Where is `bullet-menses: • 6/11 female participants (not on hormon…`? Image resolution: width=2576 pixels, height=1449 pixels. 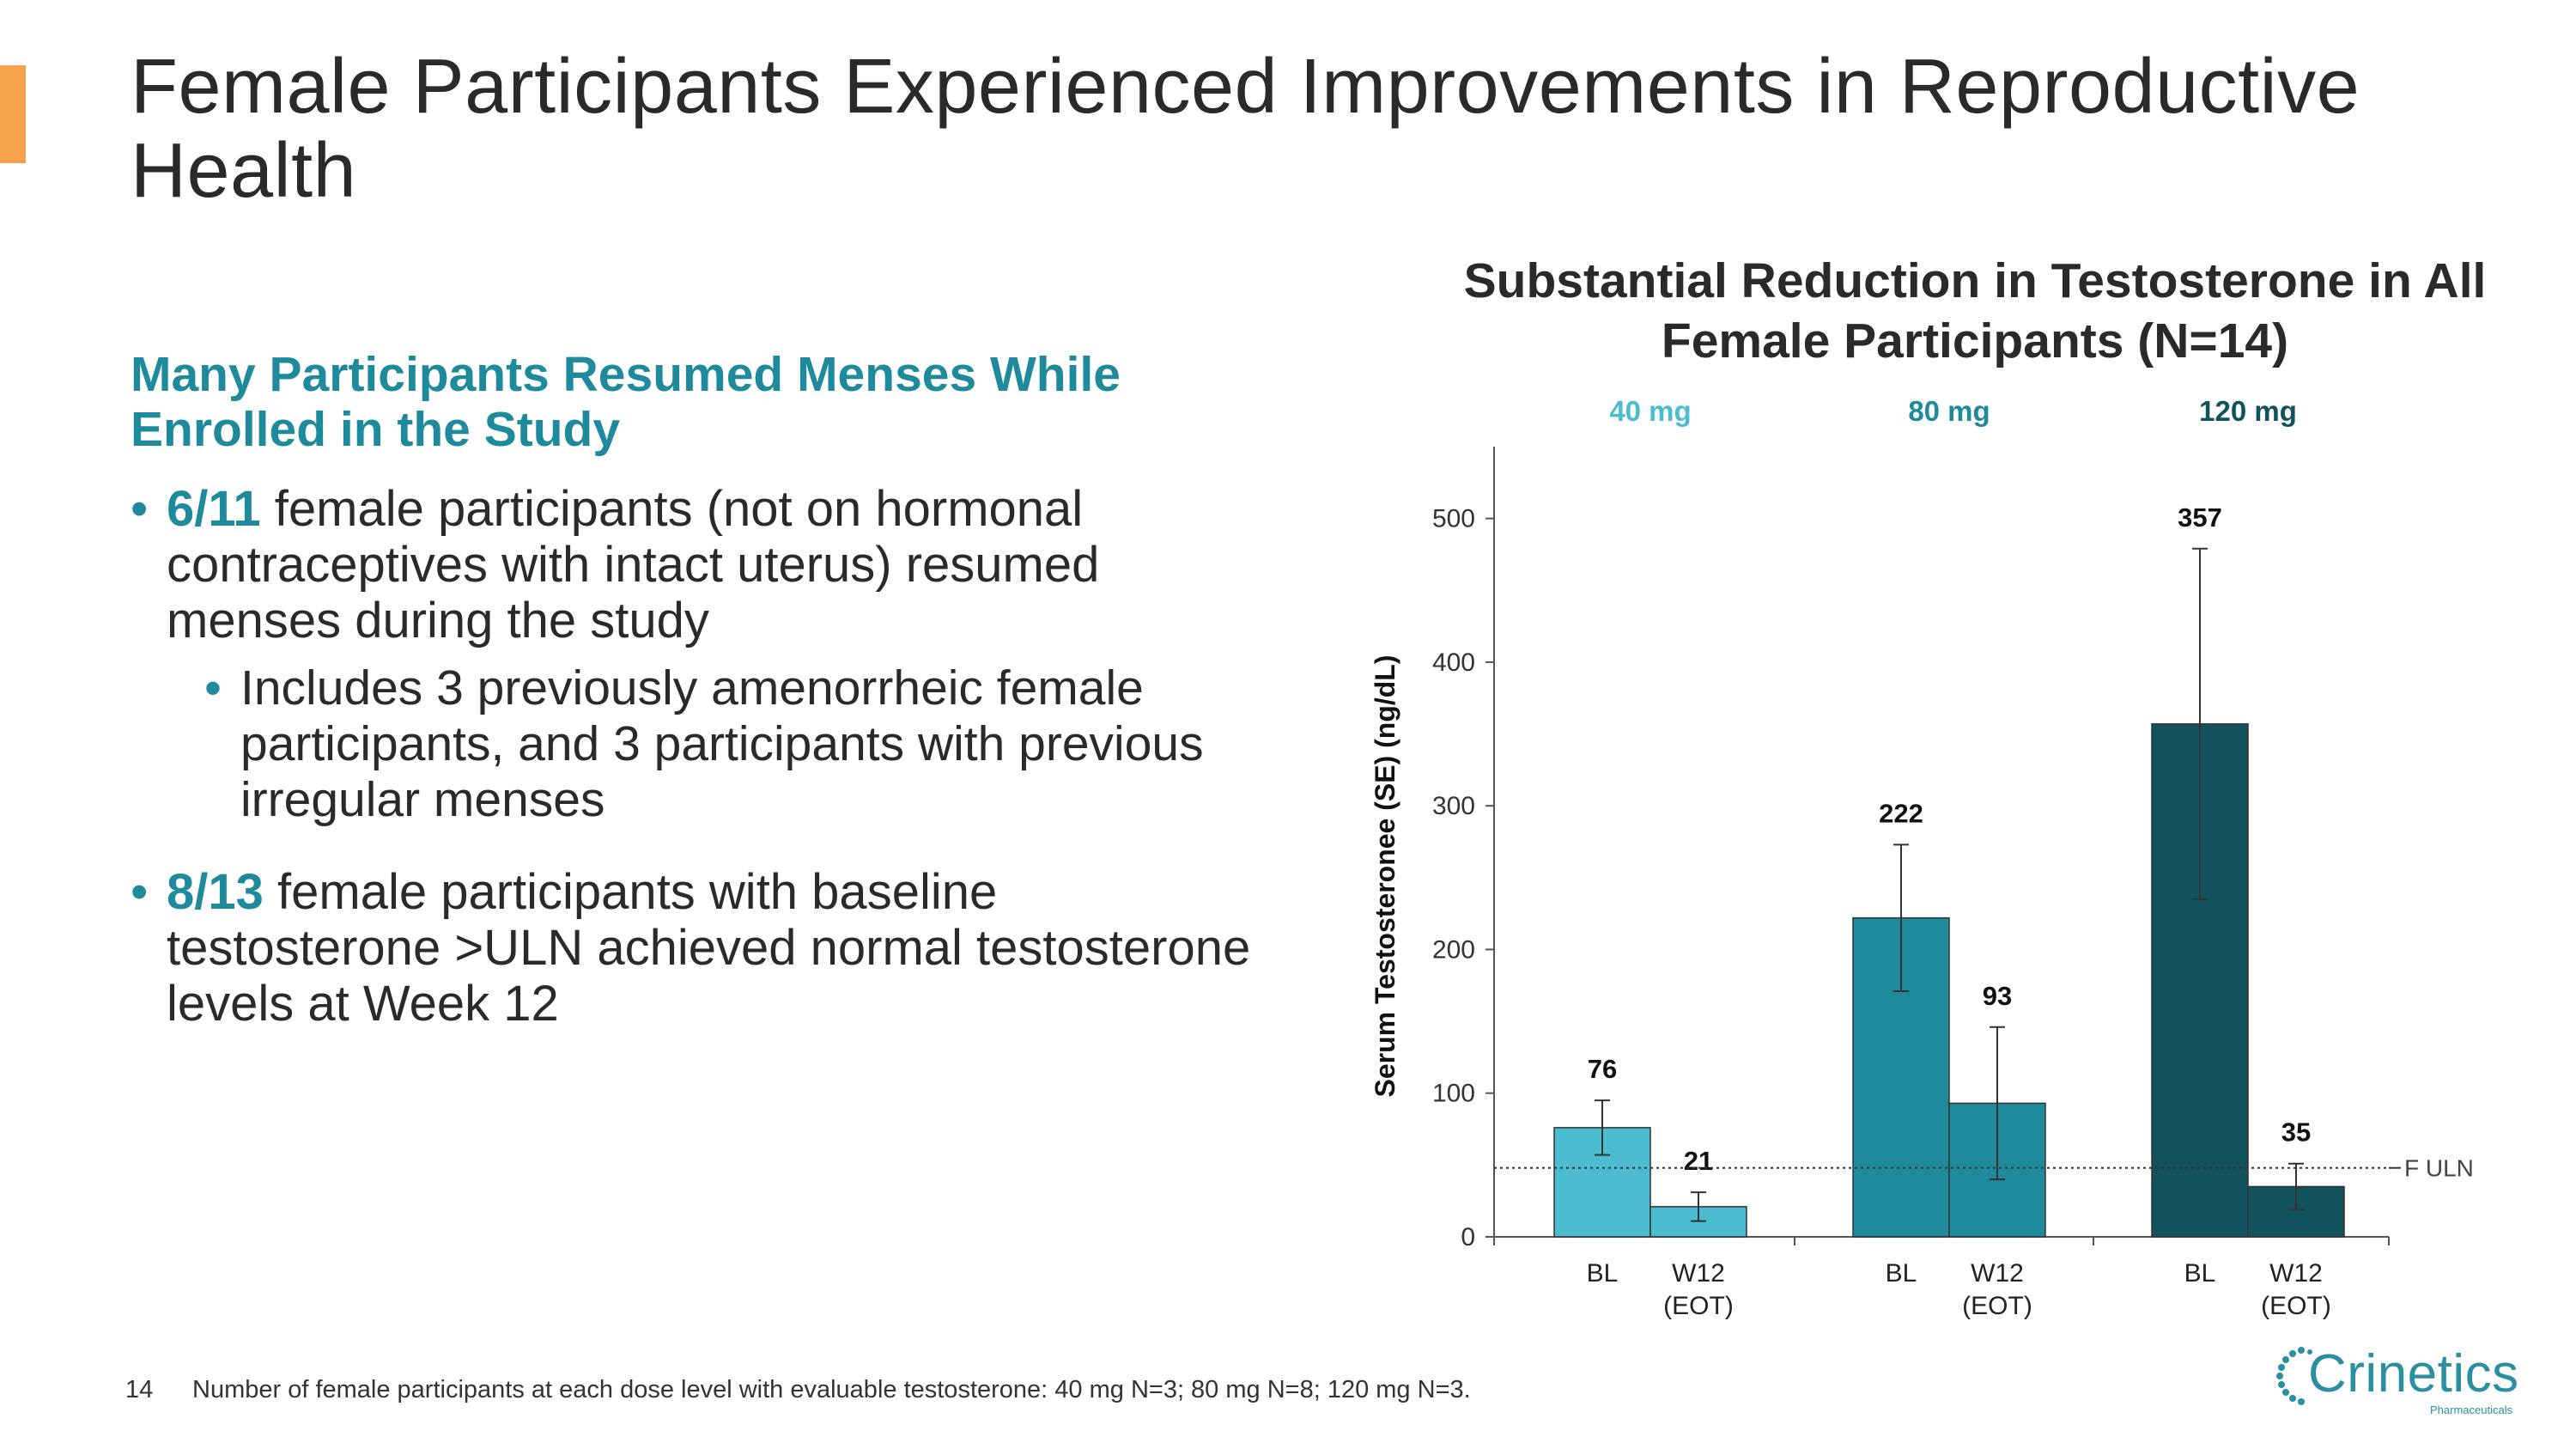 bullet-menses: • 6/11 female participants (not on hormon… is located at coordinates (702, 564).